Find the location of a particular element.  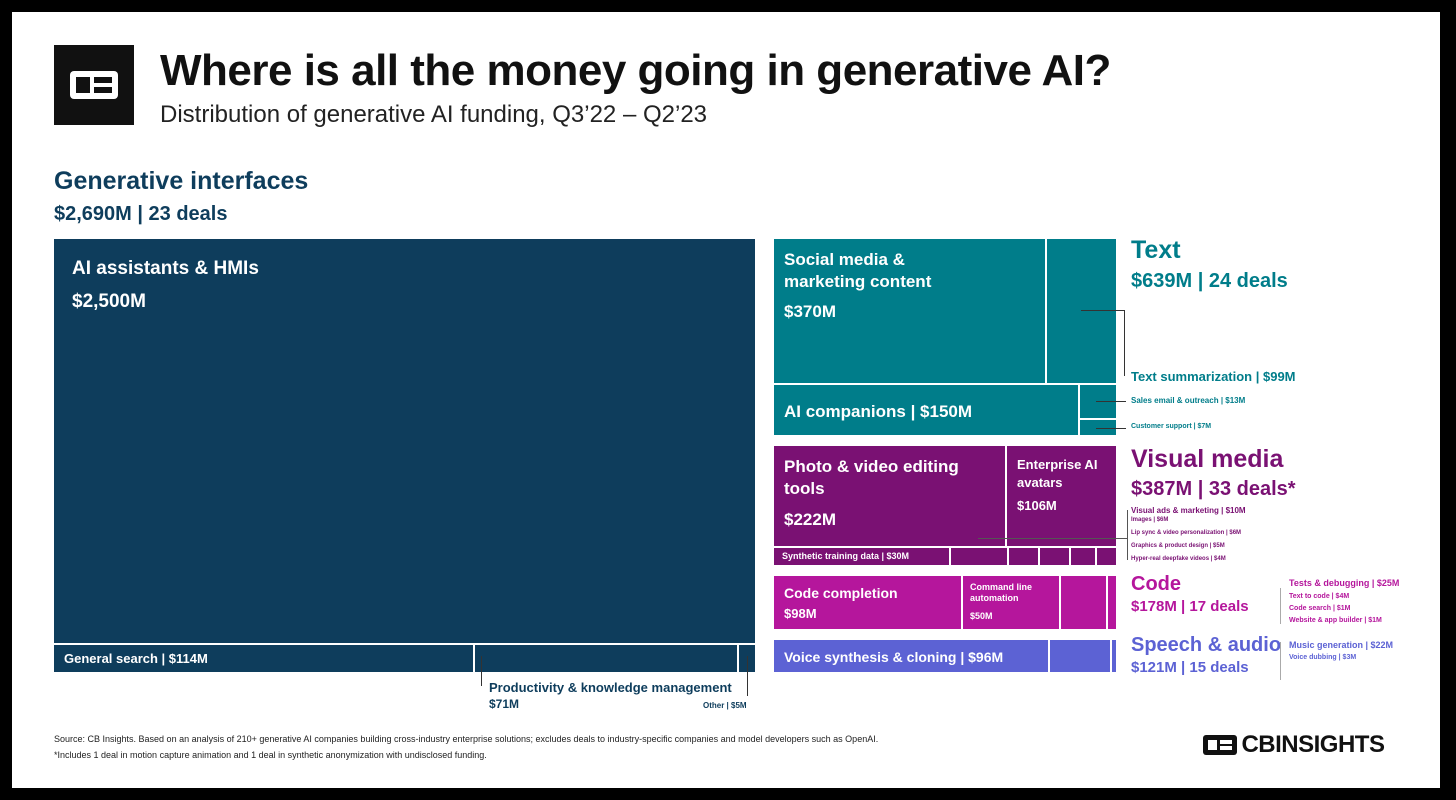

label-lip-sync: Lip sync & video personalization | $6M is located at coordinates (1186, 533).